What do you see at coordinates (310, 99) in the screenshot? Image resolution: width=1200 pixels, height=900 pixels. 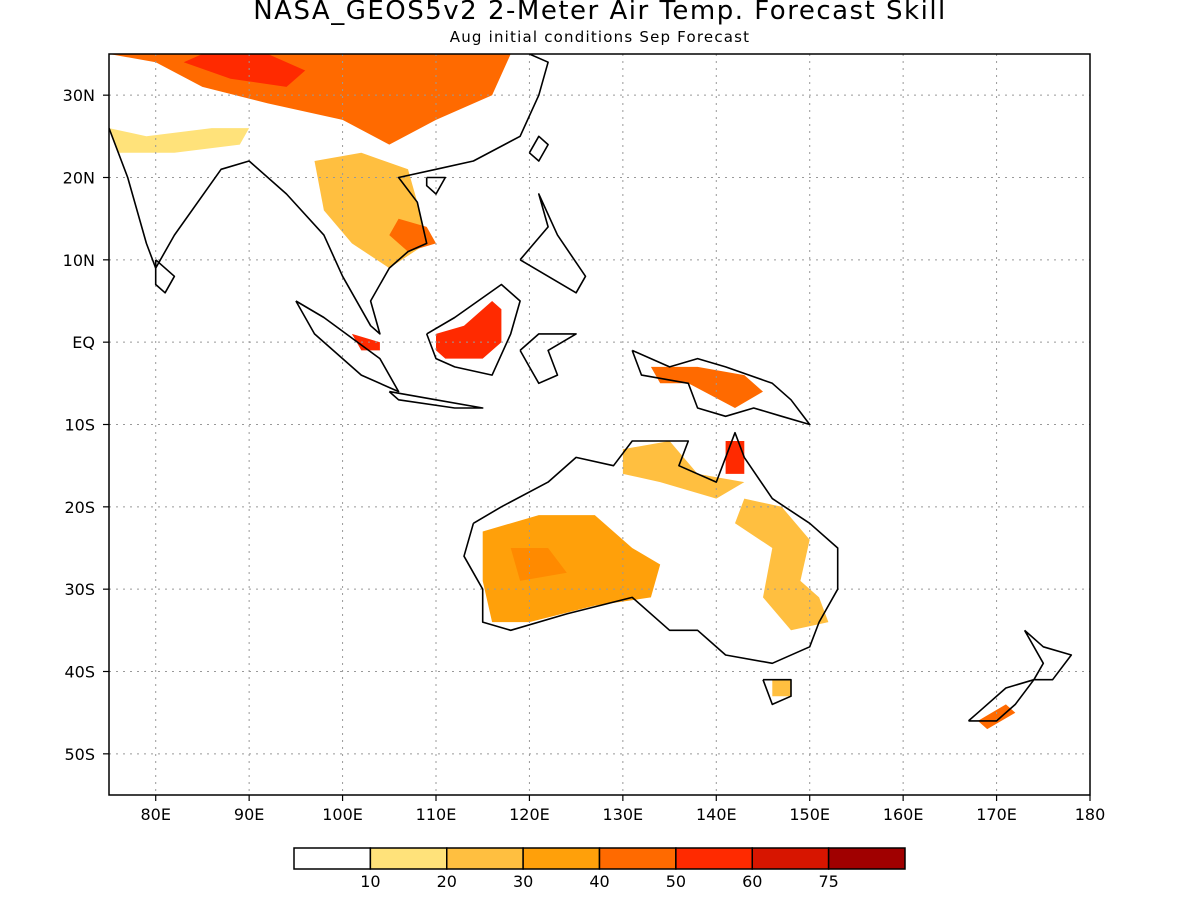 I see `skill-region-central-asia` at bounding box center [310, 99].